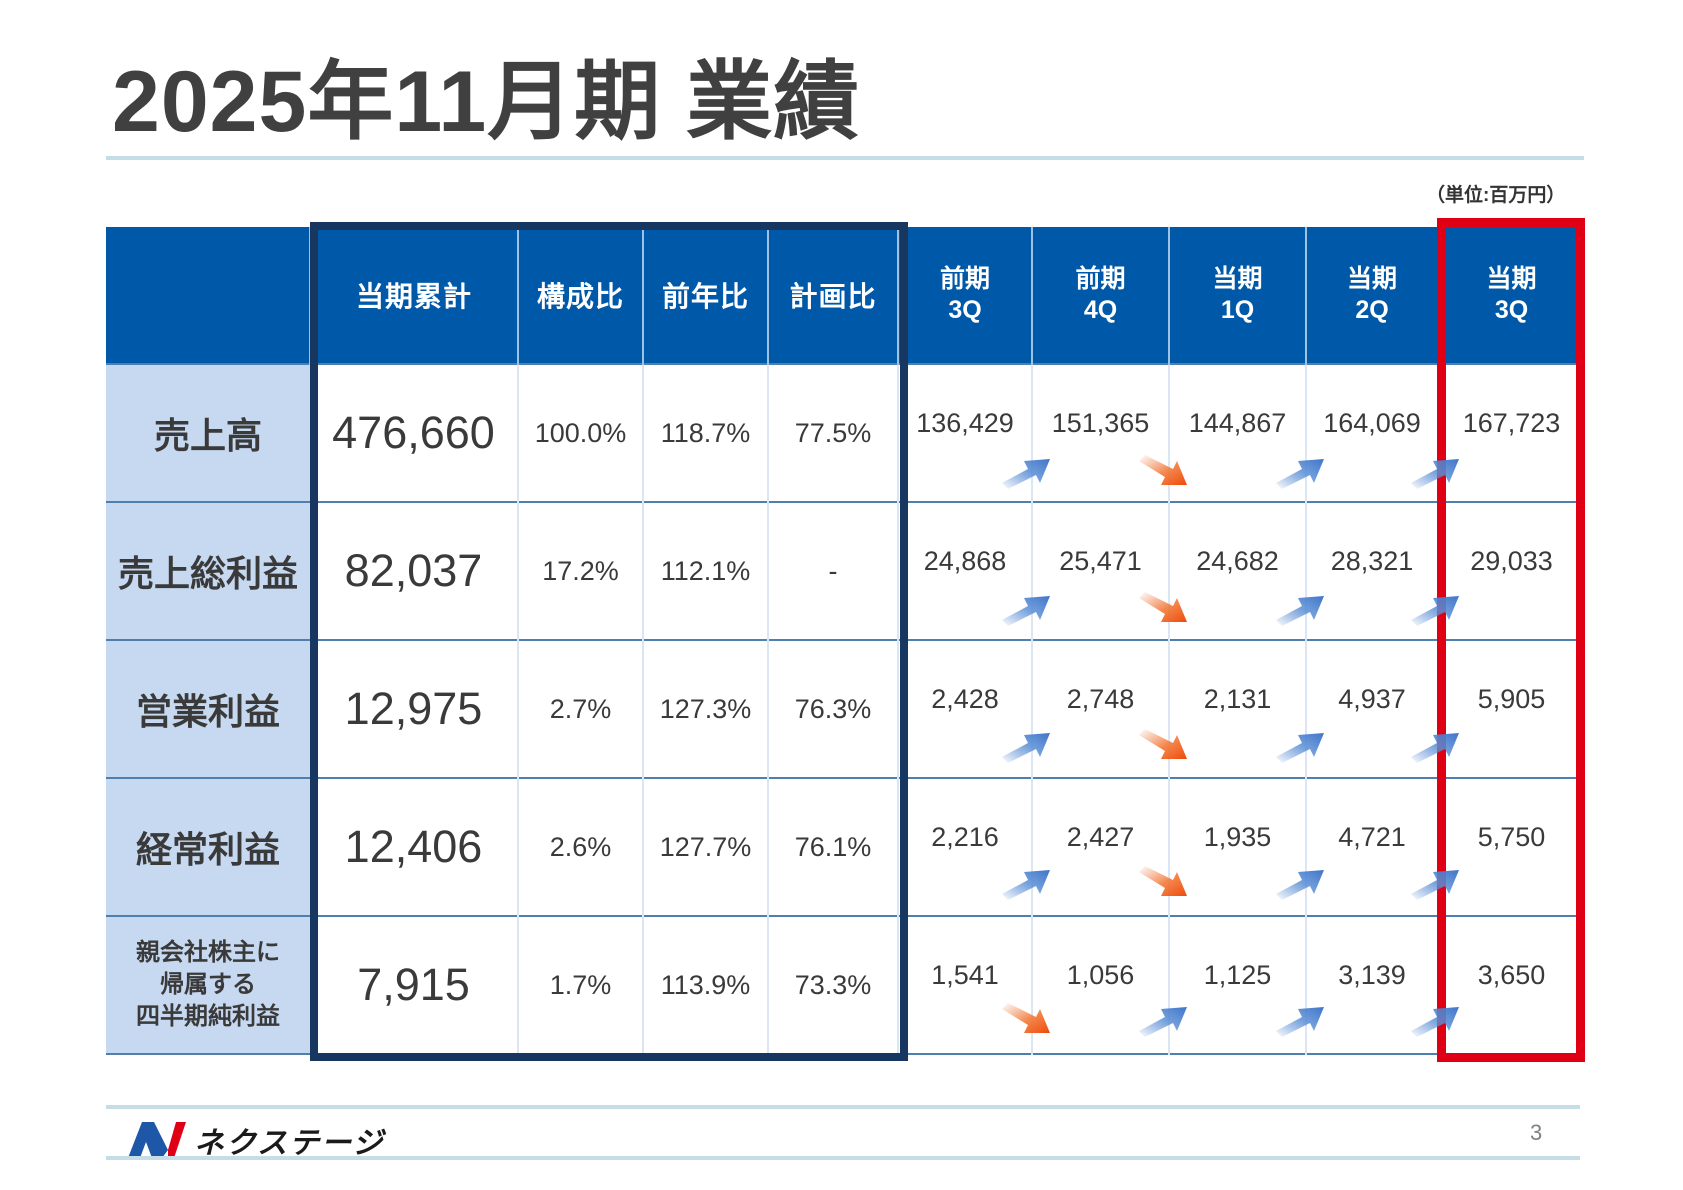 This screenshot has width=1683, height=1190. I want to click on vs-plan-value: 76.3%, so click(832, 708).